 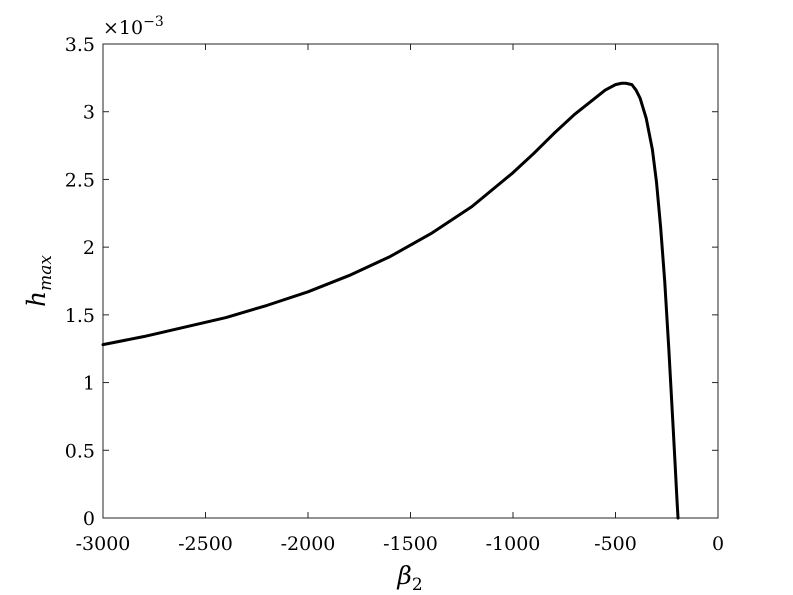 What do you see at coordinates (89, 519) in the screenshot?
I see `y-tick-label: 0` at bounding box center [89, 519].